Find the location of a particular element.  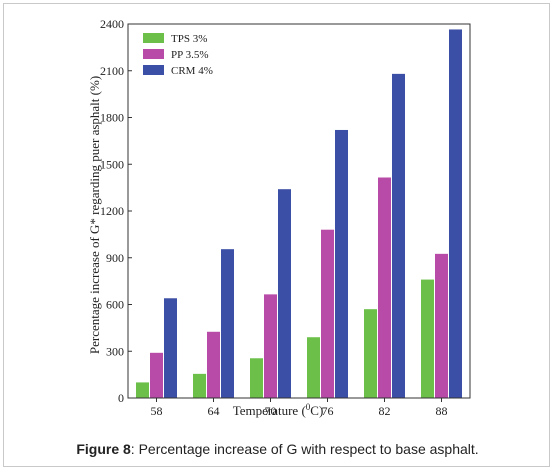

y-tick-label: 1500 is located at coordinates (112, 164).